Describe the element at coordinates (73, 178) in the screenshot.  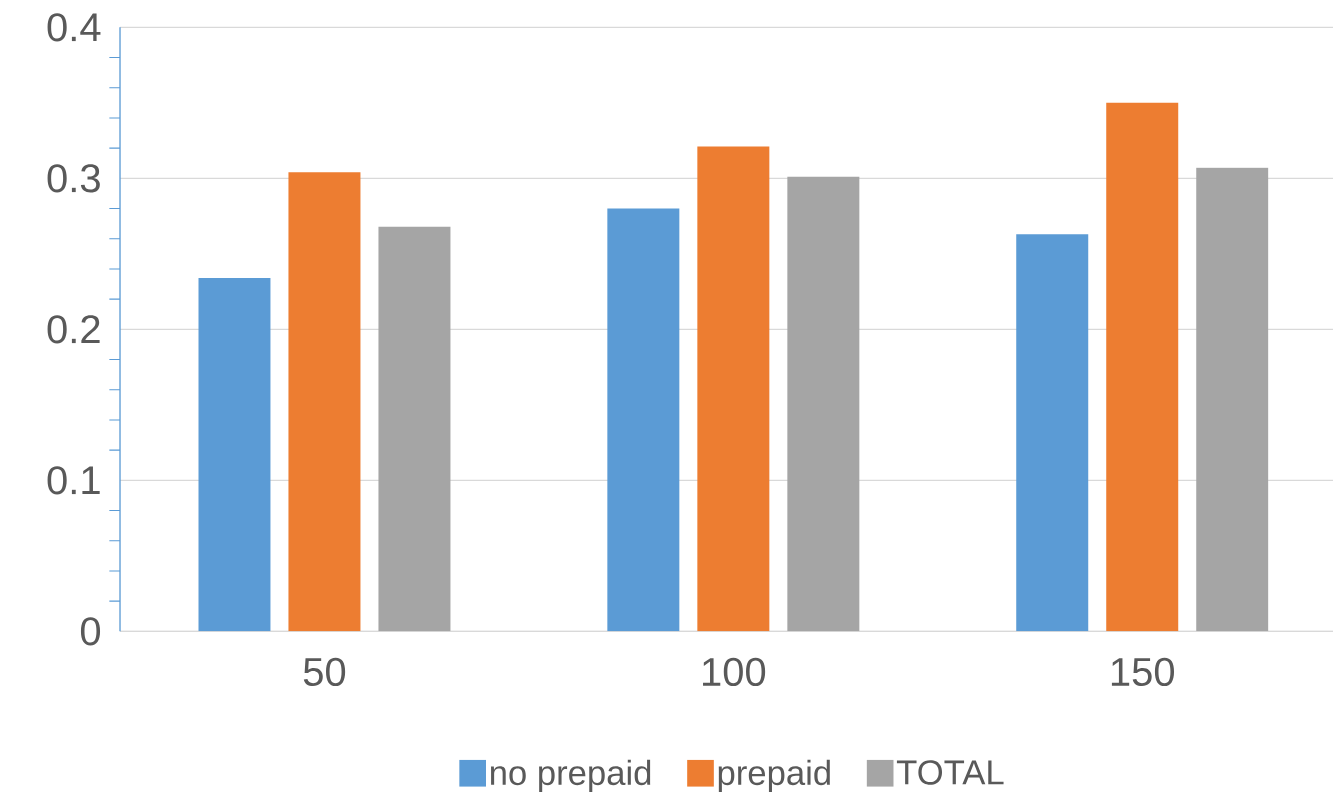
I see `y-tick-label: 0.3` at that location.